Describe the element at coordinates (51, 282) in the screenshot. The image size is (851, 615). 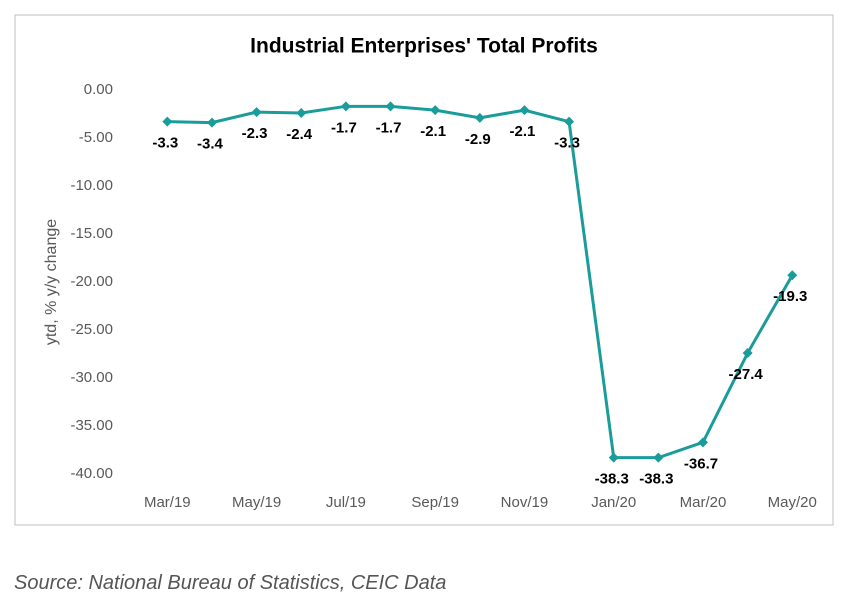
I see `y-axis-label: ytd, % y/y change` at that location.